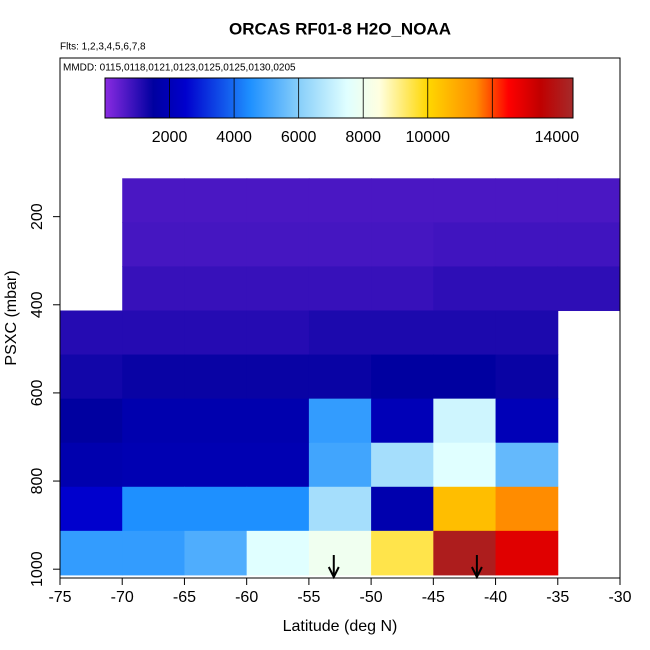  What do you see at coordinates (234, 137) in the screenshot?
I see `colorbar-tick-label: 4000` at bounding box center [234, 137].